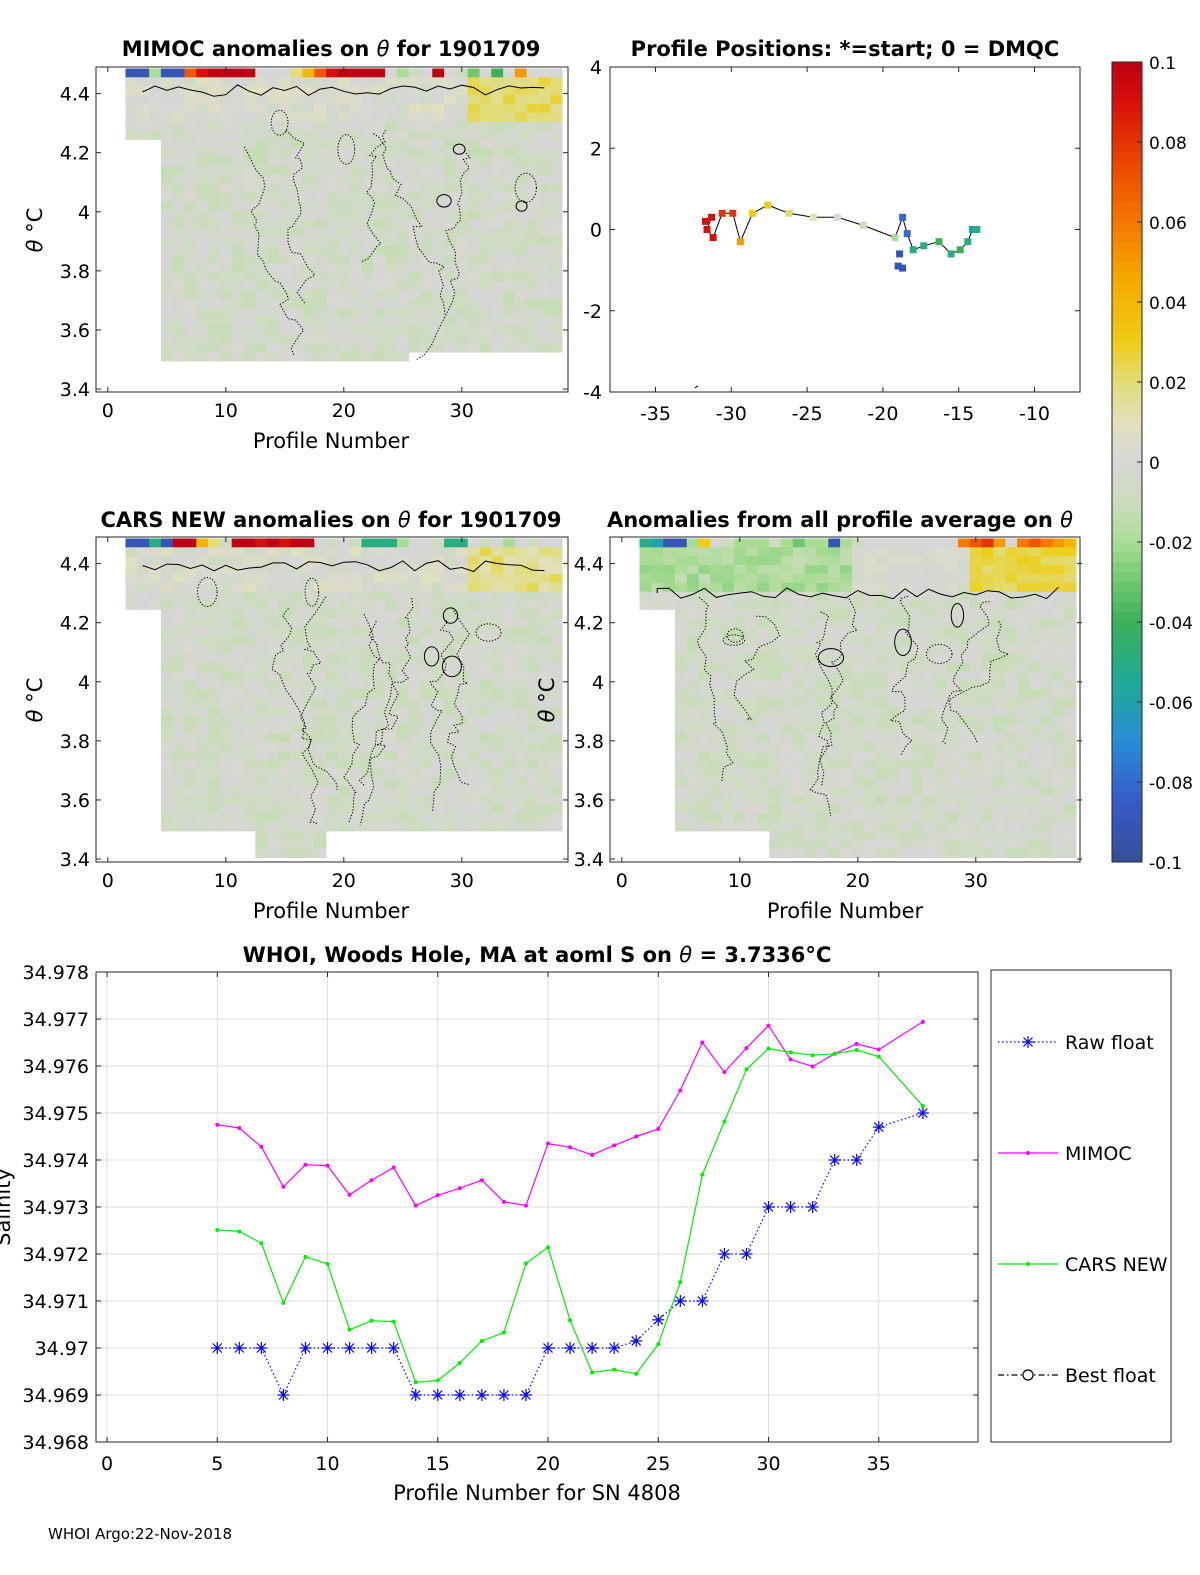 This screenshot has height=1575, width=1200. What do you see at coordinates (84, 683) in the screenshot?
I see `y-tick-label: 4` at bounding box center [84, 683].